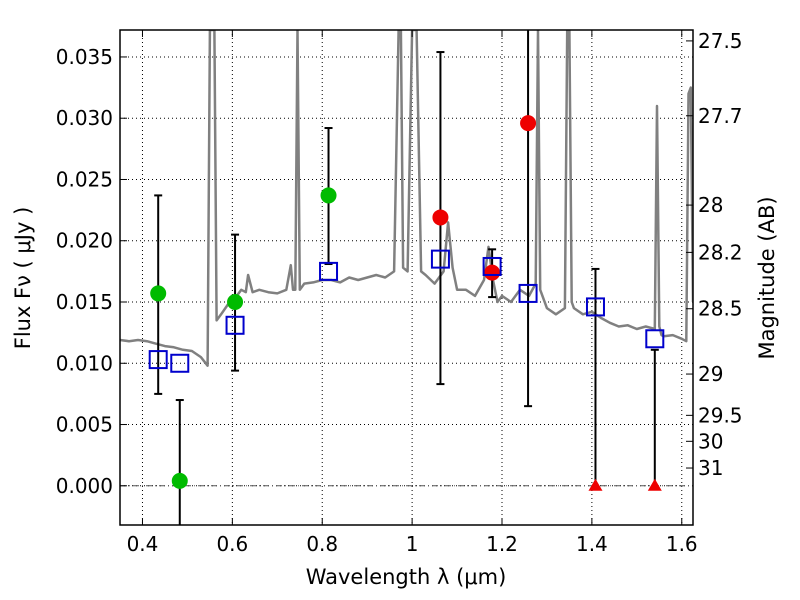  Describe the element at coordinates (84, 179) in the screenshot. I see `y-tick-label: 0.025` at that location.